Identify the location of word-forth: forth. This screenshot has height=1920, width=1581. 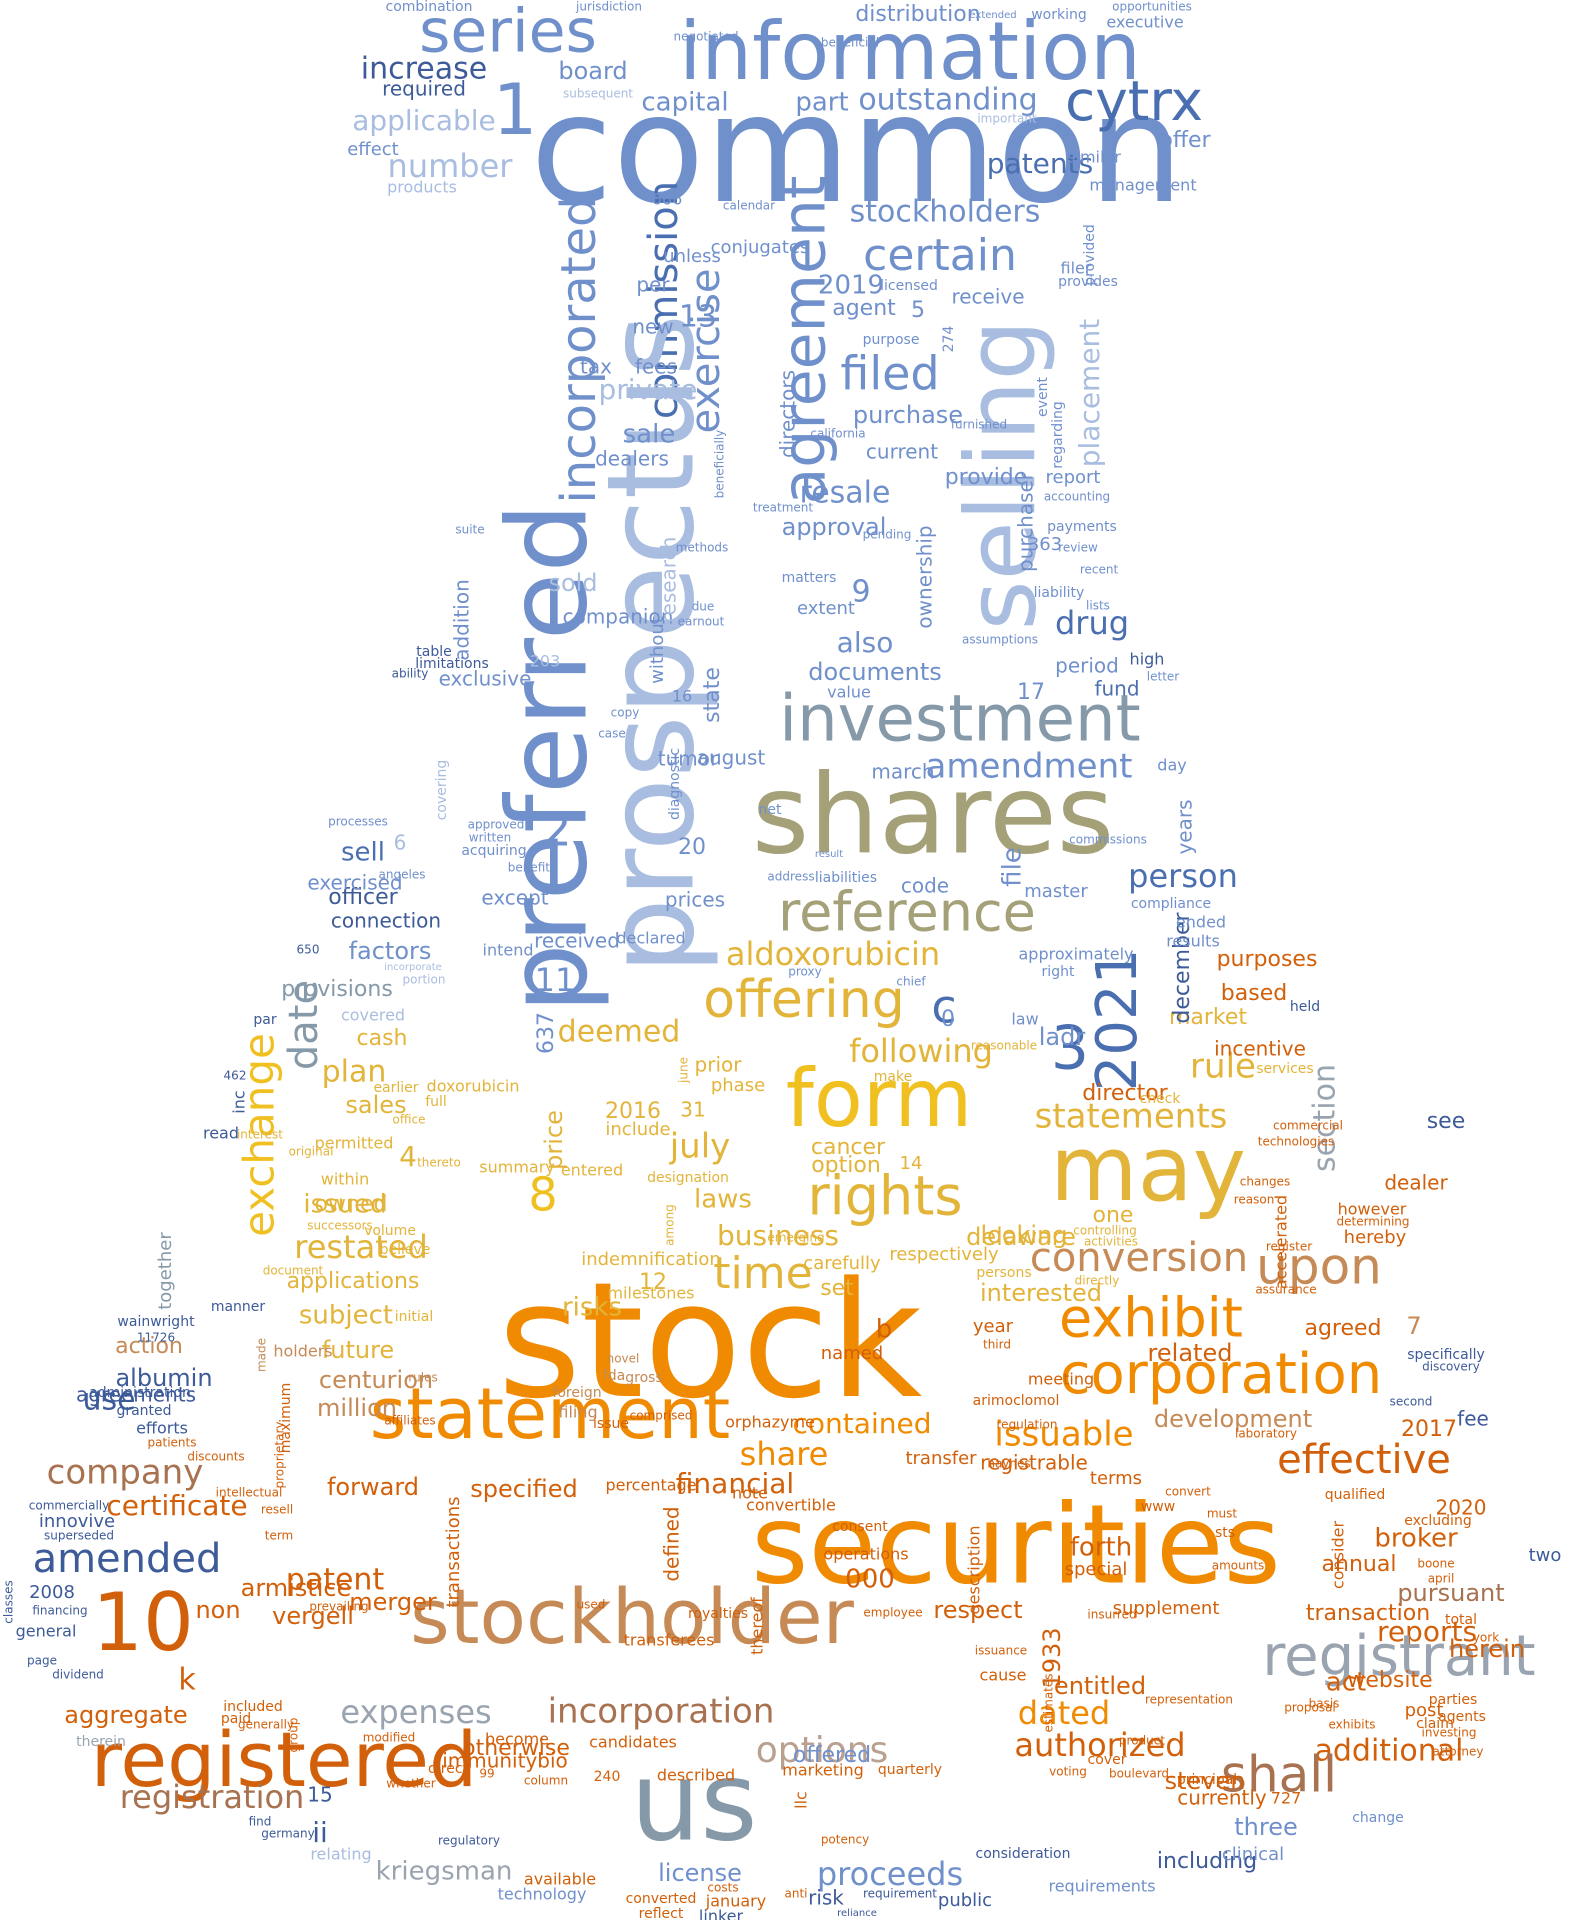
(1101, 1548).